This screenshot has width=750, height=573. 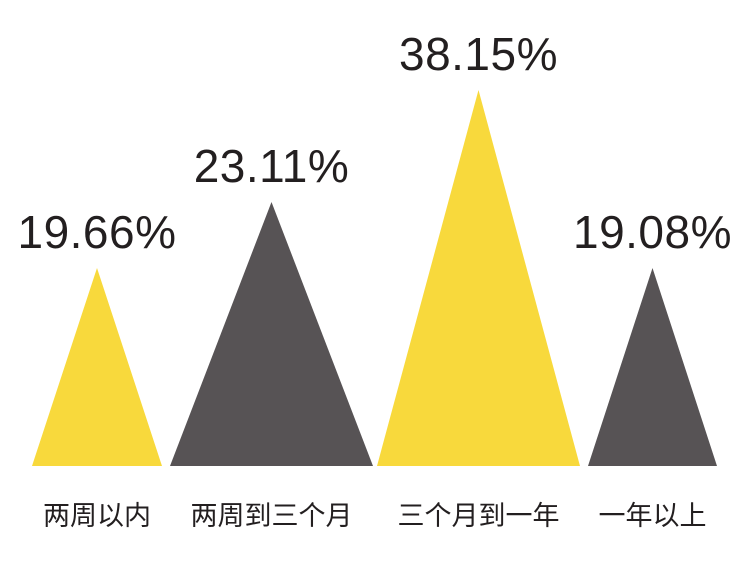 I want to click on series-point-0: 19.66% 两周以内, so click(x=96, y=368).